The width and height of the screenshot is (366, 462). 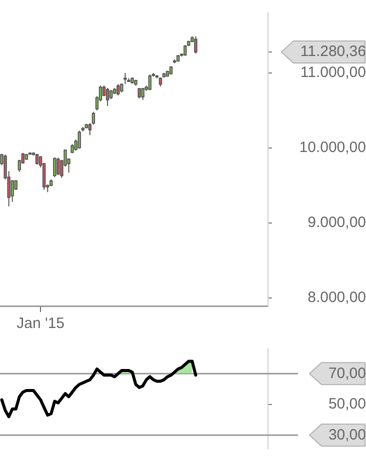 I want to click on y-tick-label: 8.000,00, so click(x=337, y=297).